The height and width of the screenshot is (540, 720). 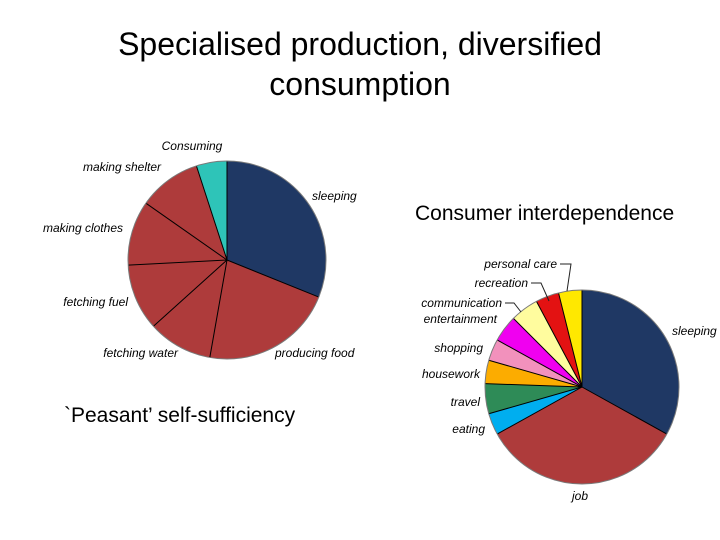 I want to click on peasant-caption: `Peasant’ self-sufficiency, so click(x=180, y=415).